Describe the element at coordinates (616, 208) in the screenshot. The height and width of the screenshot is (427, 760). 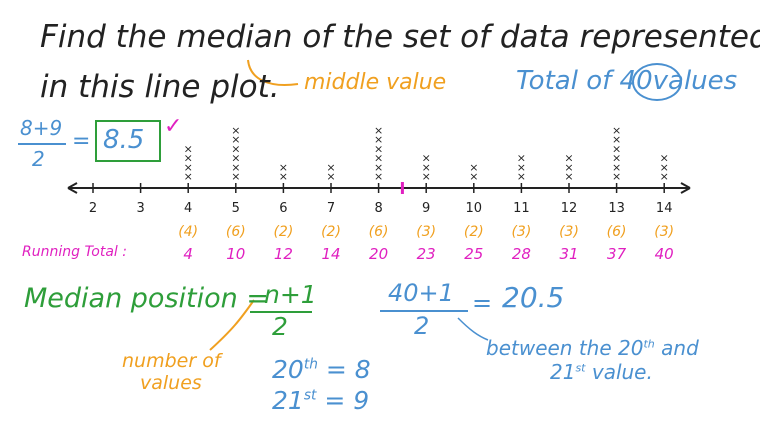
I see `tick-label: 13` at that location.